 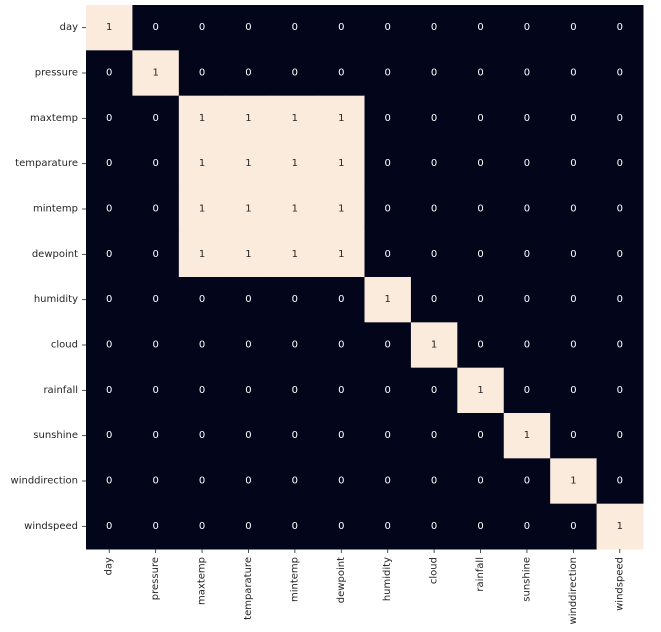 I want to click on heatmap-cell-rainfall-day, so click(x=109, y=390).